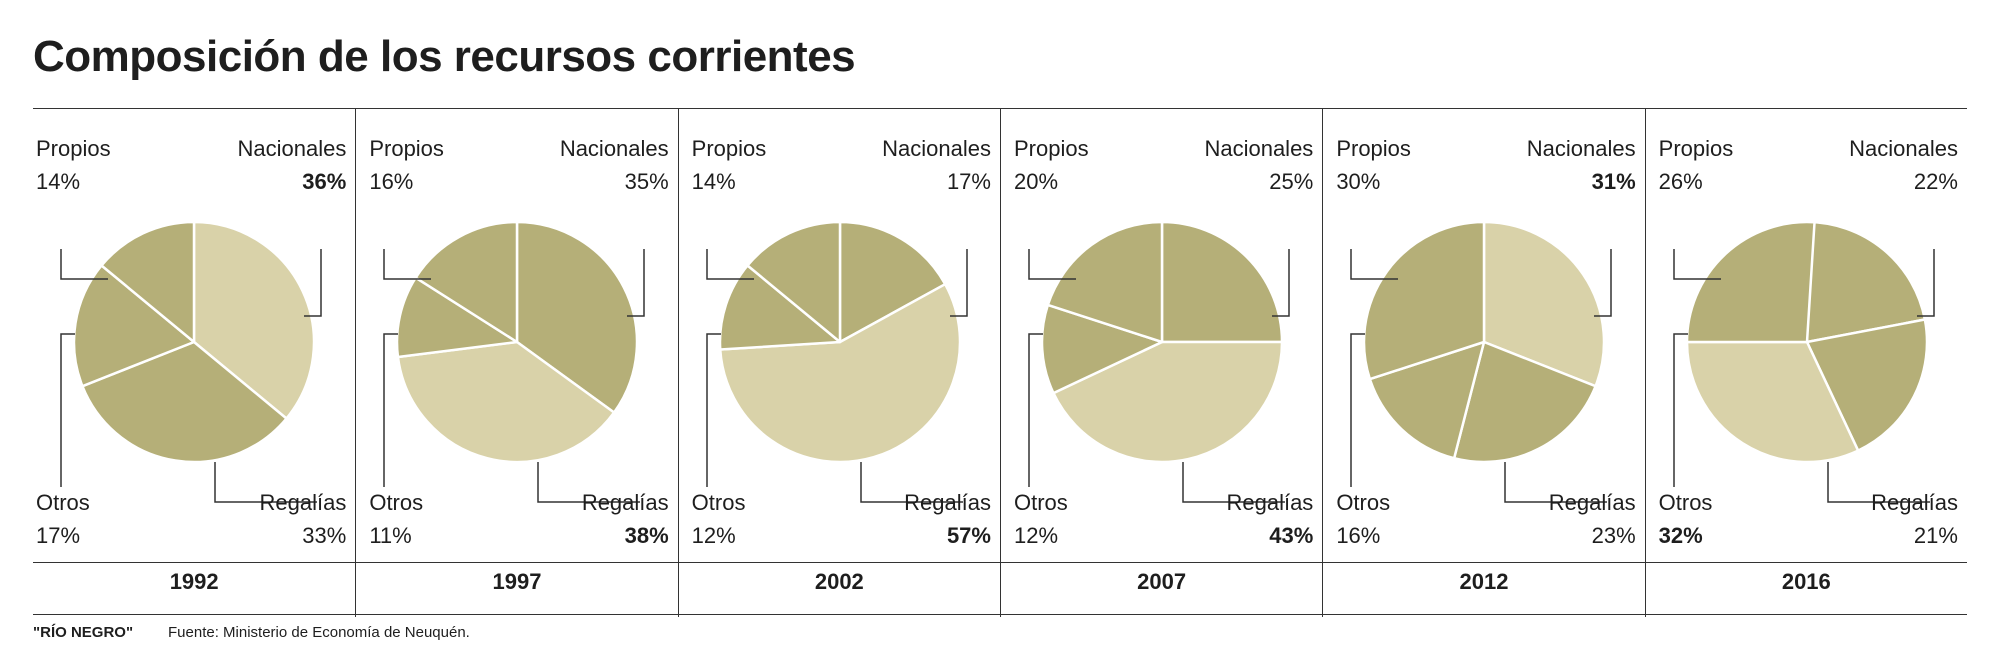  What do you see at coordinates (1162, 581) in the screenshot?
I see `year-label: 2007` at bounding box center [1162, 581].